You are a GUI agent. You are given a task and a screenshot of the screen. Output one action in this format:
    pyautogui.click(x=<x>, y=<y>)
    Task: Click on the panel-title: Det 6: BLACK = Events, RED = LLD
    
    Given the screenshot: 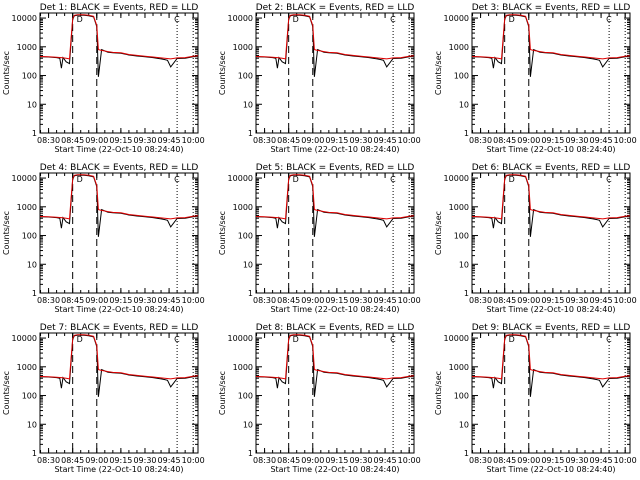 What is the action you would take?
    pyautogui.click(x=551, y=168)
    